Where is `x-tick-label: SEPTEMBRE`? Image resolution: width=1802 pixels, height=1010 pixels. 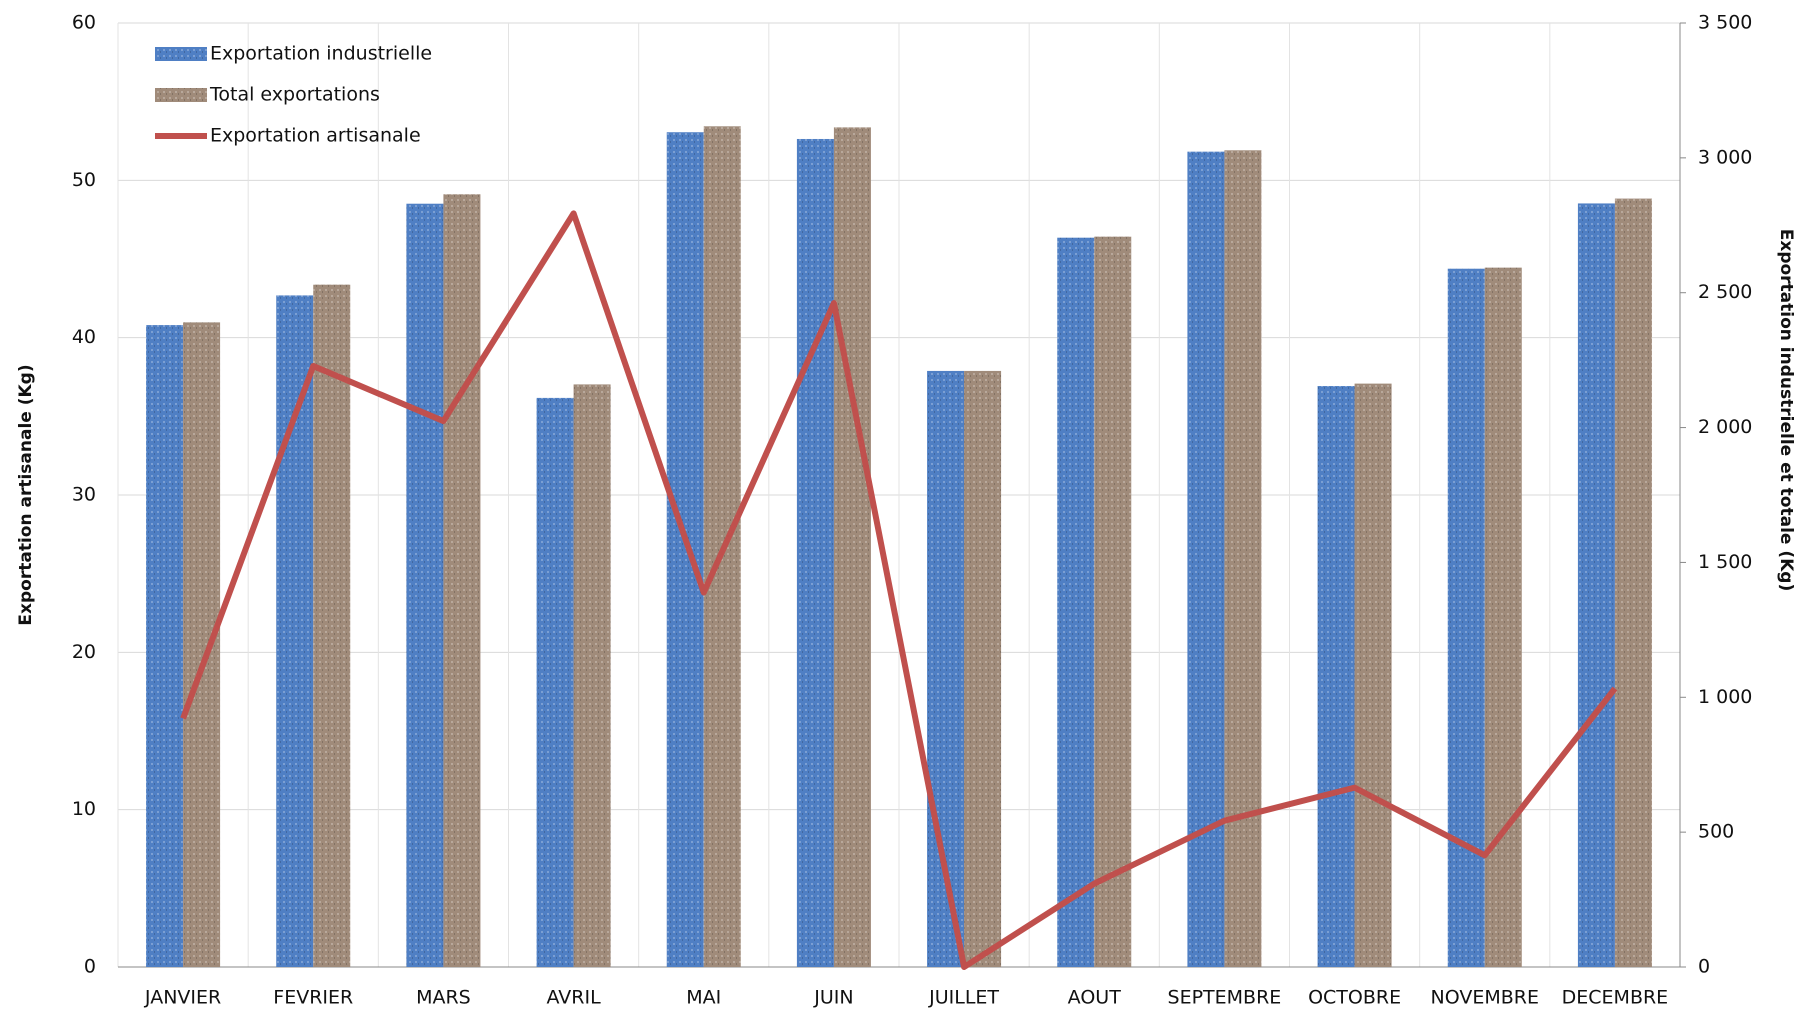 x-tick-label: SEPTEMBRE is located at coordinates (1225, 998).